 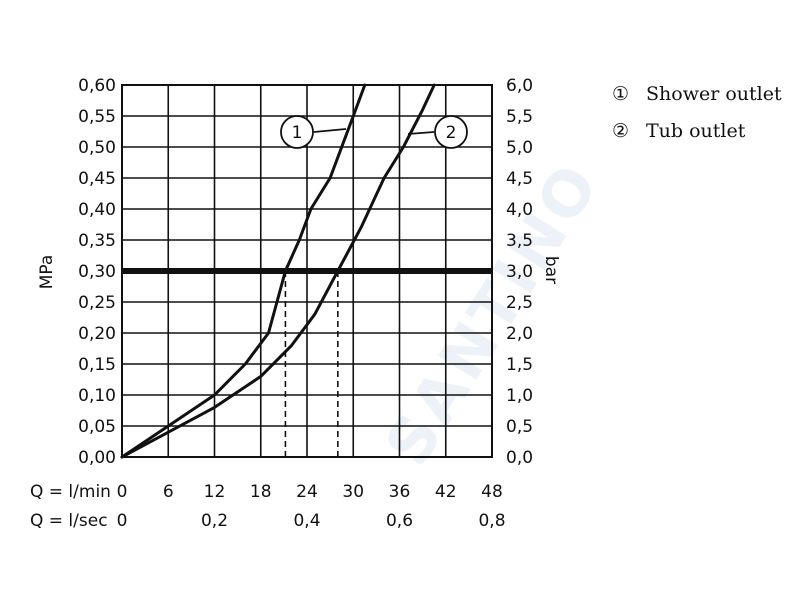 I want to click on x-axis-label-lsec: Q = l/sec, so click(x=69, y=521).